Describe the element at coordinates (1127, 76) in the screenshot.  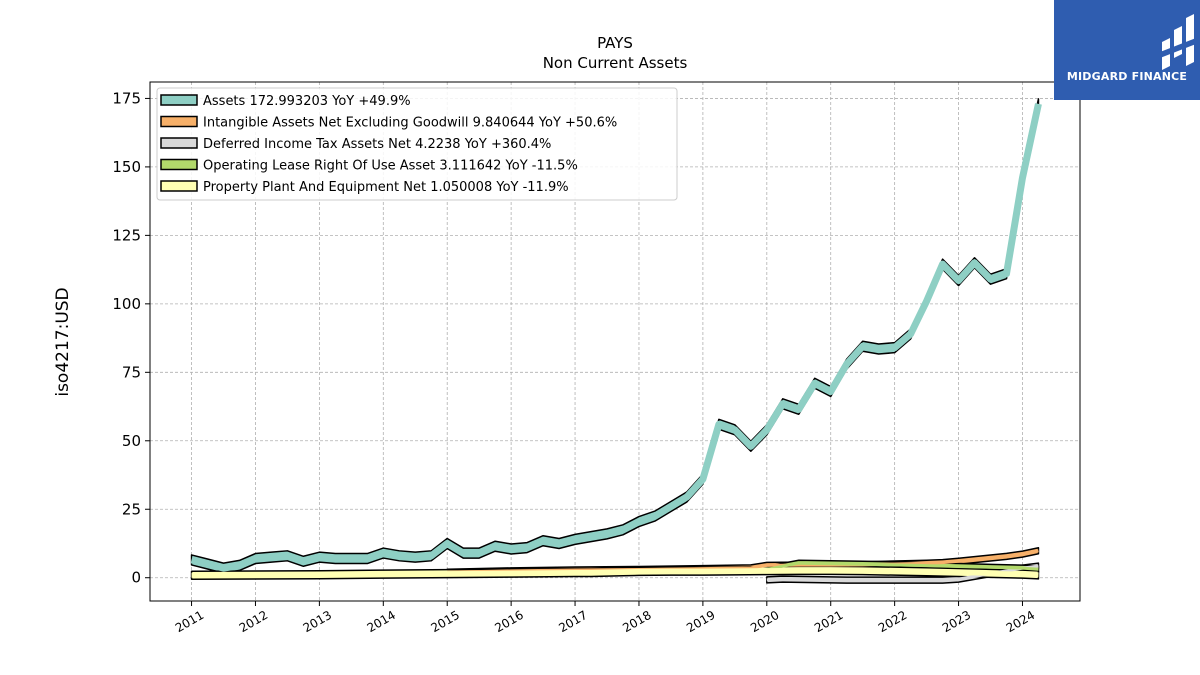
I see `logo-text: MIDGARD FINANCE` at that location.